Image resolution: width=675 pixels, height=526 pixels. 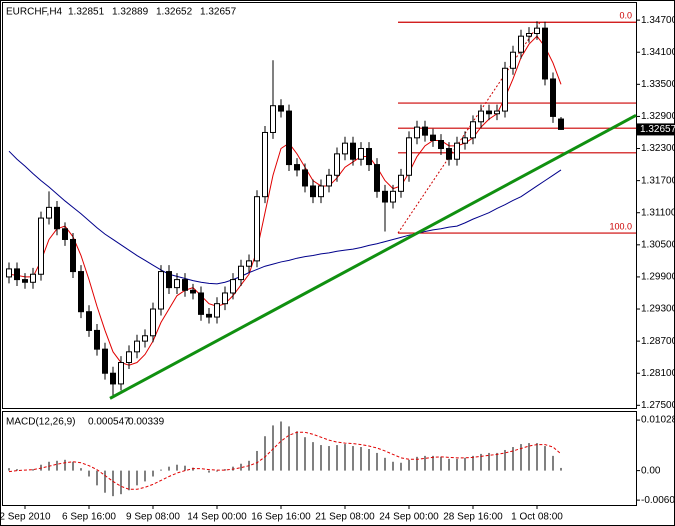 I want to click on price-tag-label: 1.32657, so click(x=657, y=129).